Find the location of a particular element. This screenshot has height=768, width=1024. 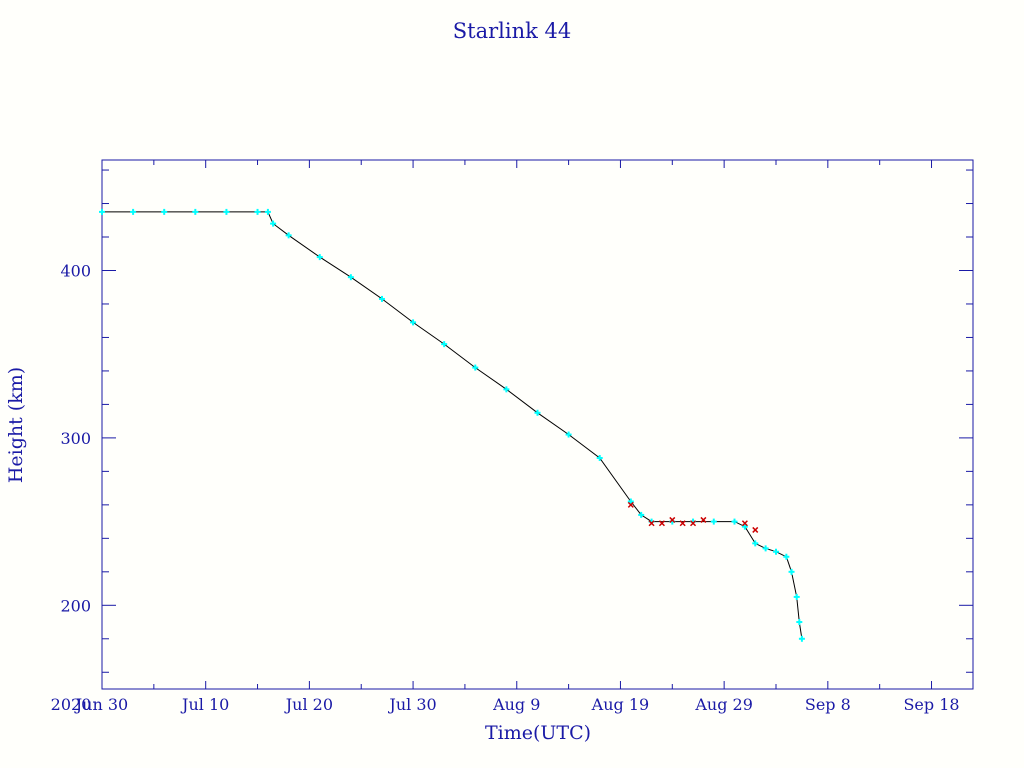

x-tick-label: Aug 19 is located at coordinates (620, 704).